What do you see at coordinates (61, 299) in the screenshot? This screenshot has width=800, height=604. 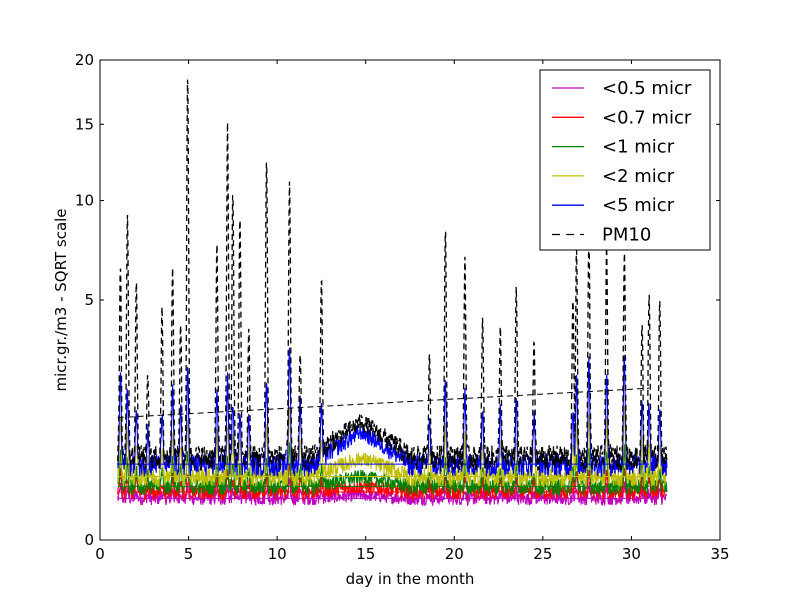 I see `y-axis-label: micr.gr./m3 - SQRT scale` at bounding box center [61, 299].